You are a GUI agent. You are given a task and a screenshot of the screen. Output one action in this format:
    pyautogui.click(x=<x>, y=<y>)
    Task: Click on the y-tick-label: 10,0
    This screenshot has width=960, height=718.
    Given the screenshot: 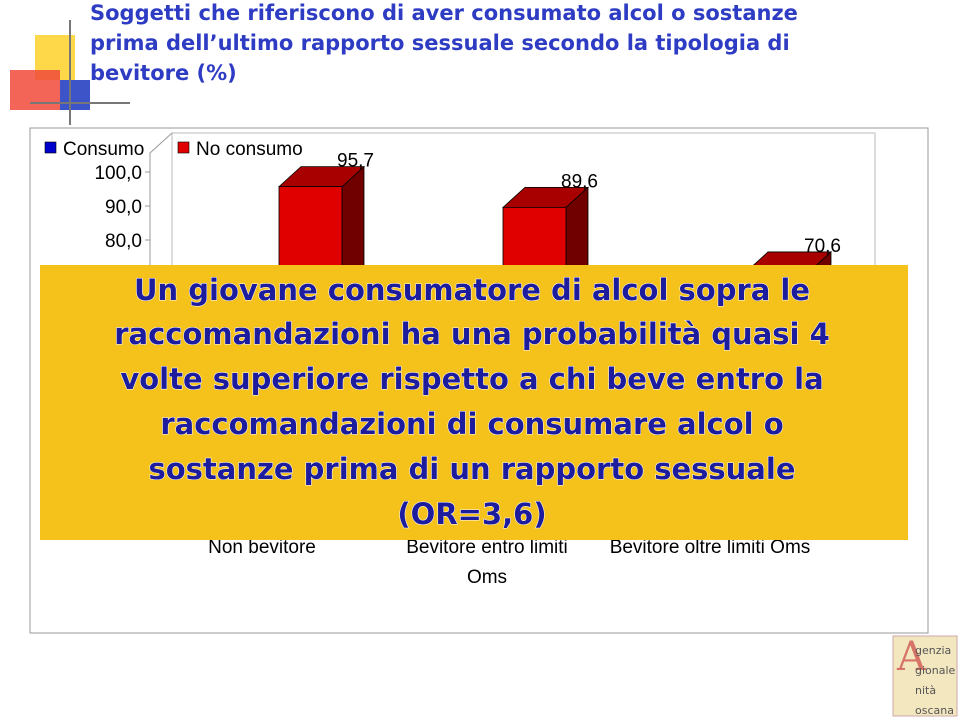 What is the action you would take?
    pyautogui.click(x=123, y=479)
    